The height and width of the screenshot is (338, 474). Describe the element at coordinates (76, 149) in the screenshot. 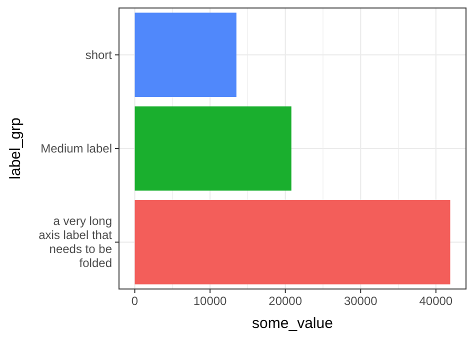

I see `y-tick-label: Medium label` at that location.